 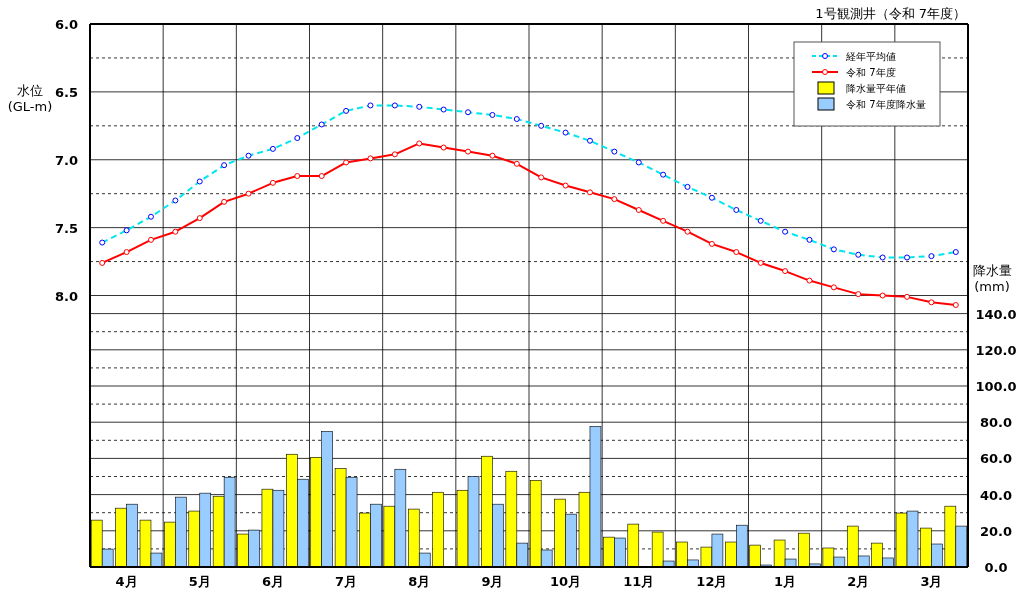 What do you see at coordinates (712, 581) in the screenshot?
I see `x-tick-label: 12月` at bounding box center [712, 581].